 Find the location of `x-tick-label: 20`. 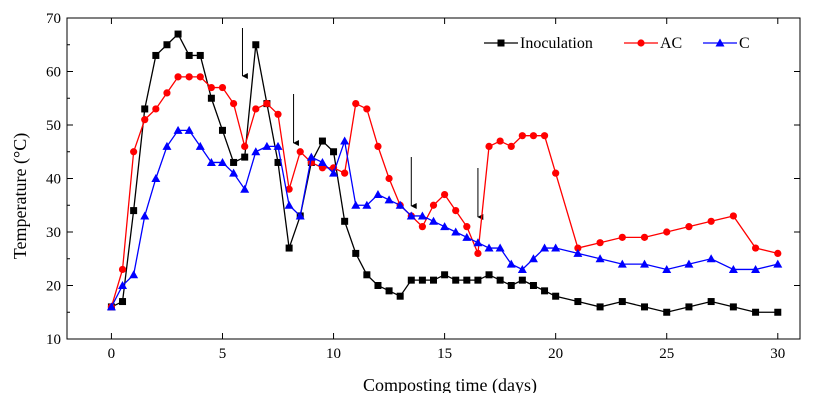

x-tick-label: 20 is located at coordinates (555, 354).